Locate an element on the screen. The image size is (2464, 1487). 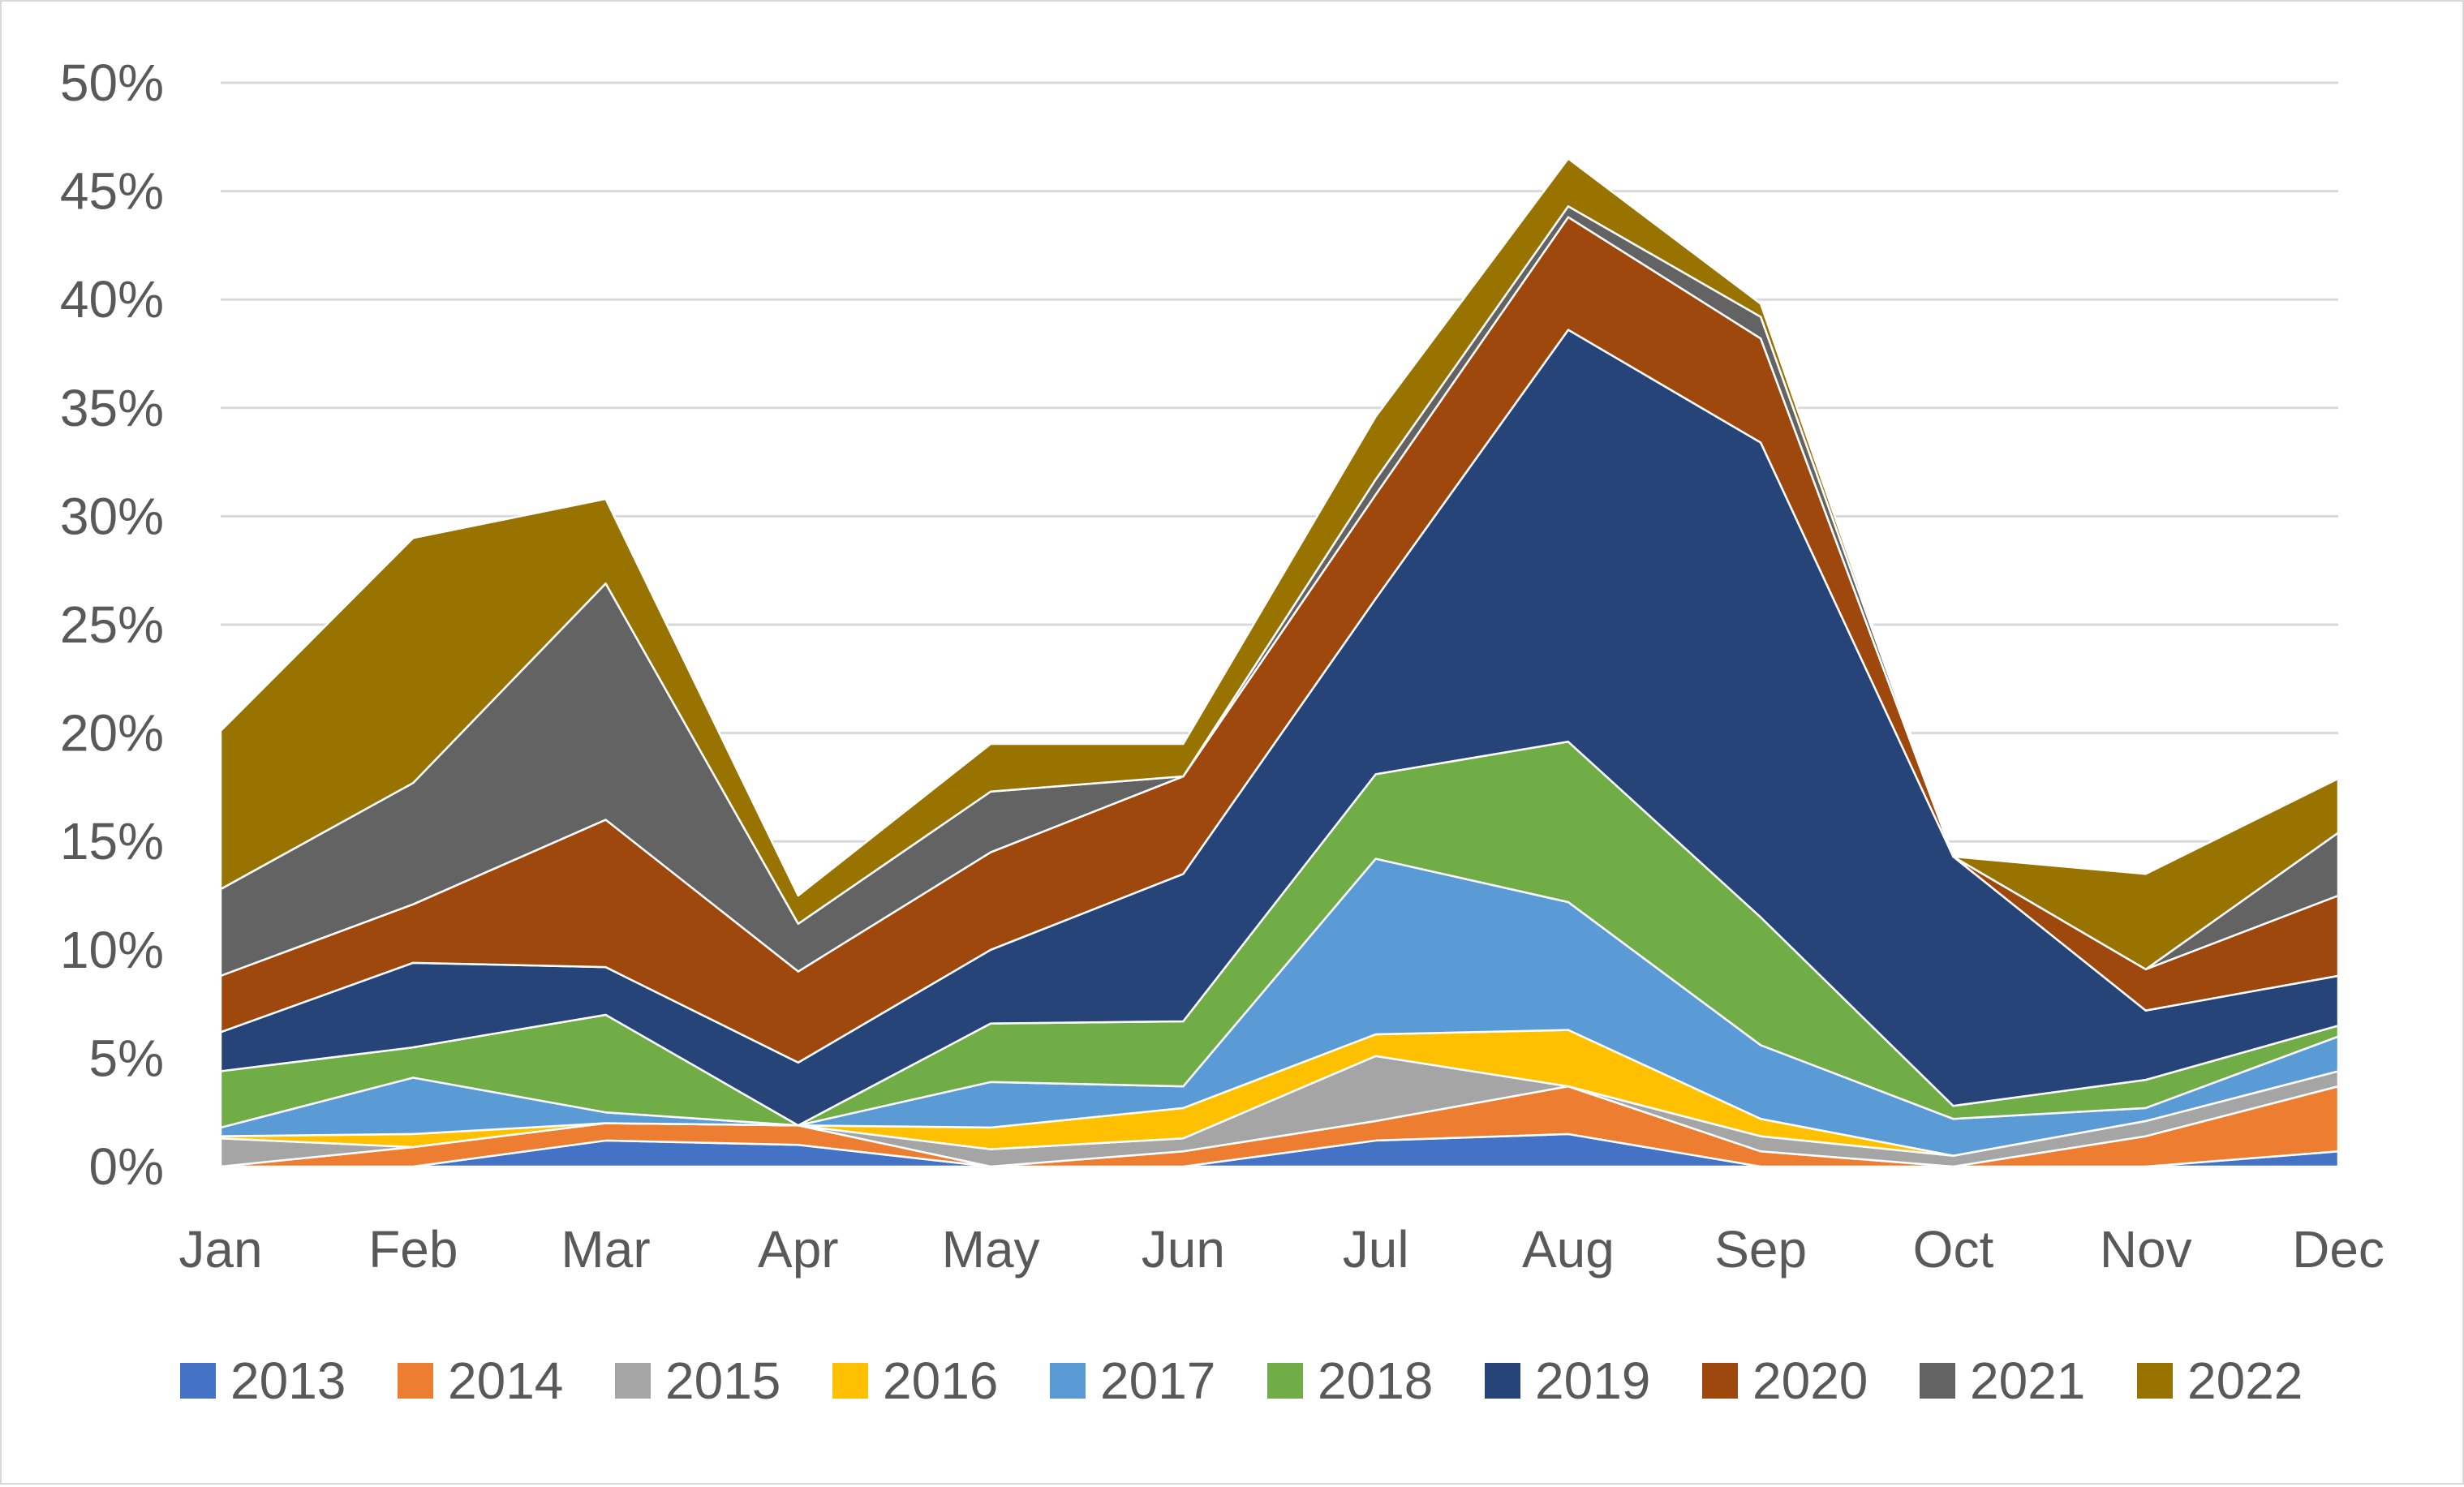
legend-label-2013: 2013 is located at coordinates (288, 1381).